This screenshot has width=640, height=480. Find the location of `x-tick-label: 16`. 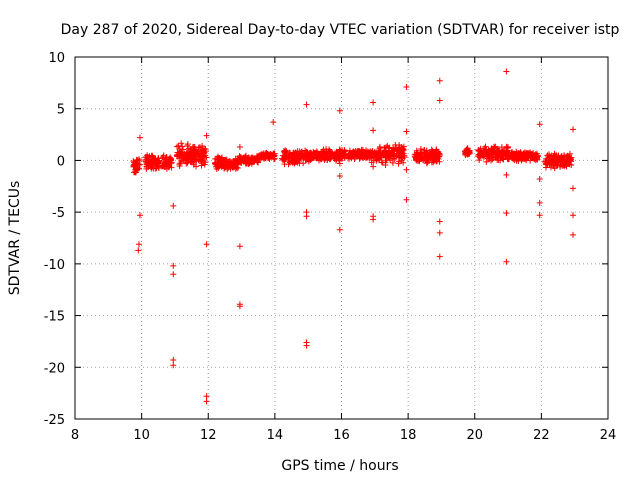

x-tick-label: 16 is located at coordinates (341, 435).